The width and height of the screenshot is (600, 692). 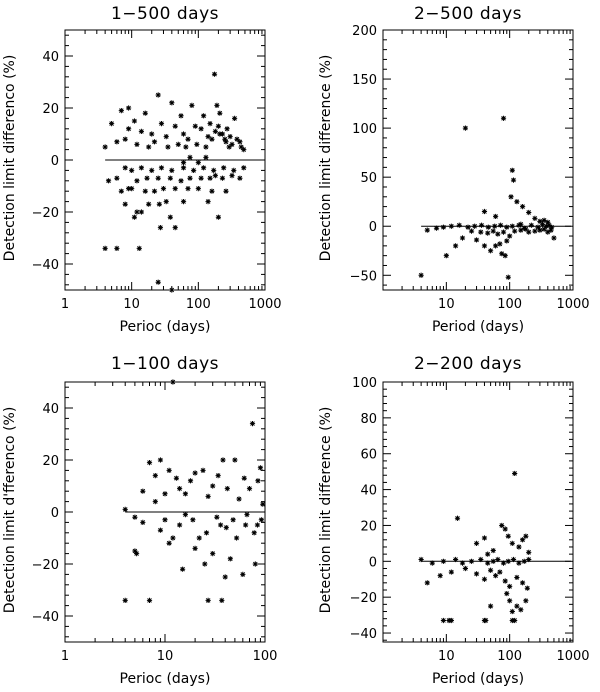 What do you see at coordinates (364, 31) in the screenshot?
I see `panel-2-ytick-label: 200` at bounding box center [364, 31].